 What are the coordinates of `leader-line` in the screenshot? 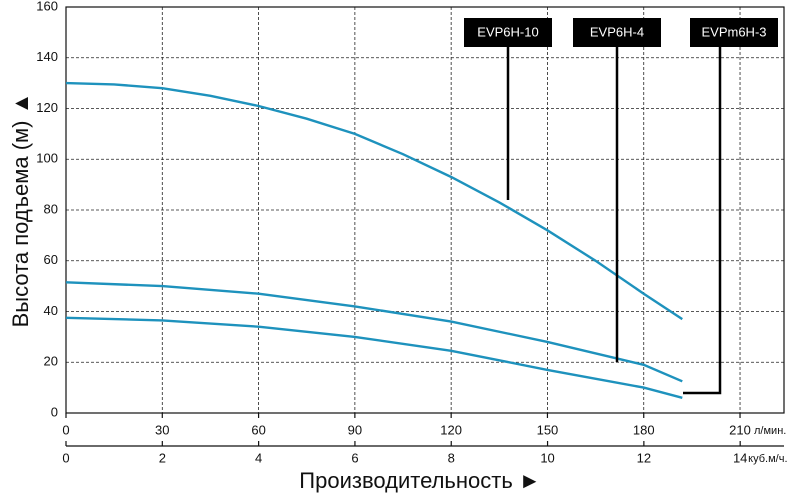 It's located at (702, 221).